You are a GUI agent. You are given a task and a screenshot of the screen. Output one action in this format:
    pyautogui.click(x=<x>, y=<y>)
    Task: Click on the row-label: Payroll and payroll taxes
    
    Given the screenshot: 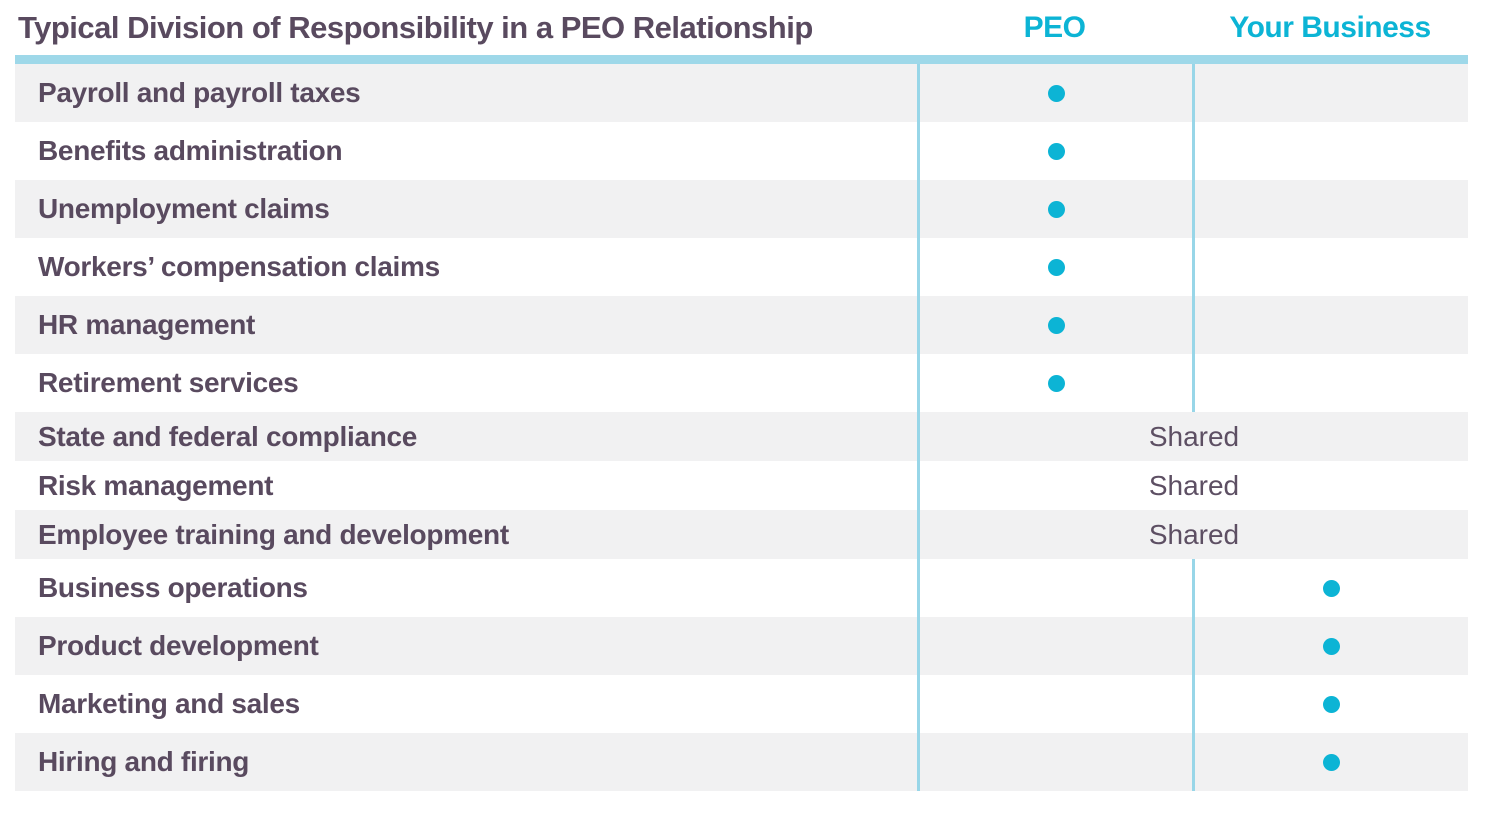 What is the action you would take?
    pyautogui.click(x=199, y=92)
    